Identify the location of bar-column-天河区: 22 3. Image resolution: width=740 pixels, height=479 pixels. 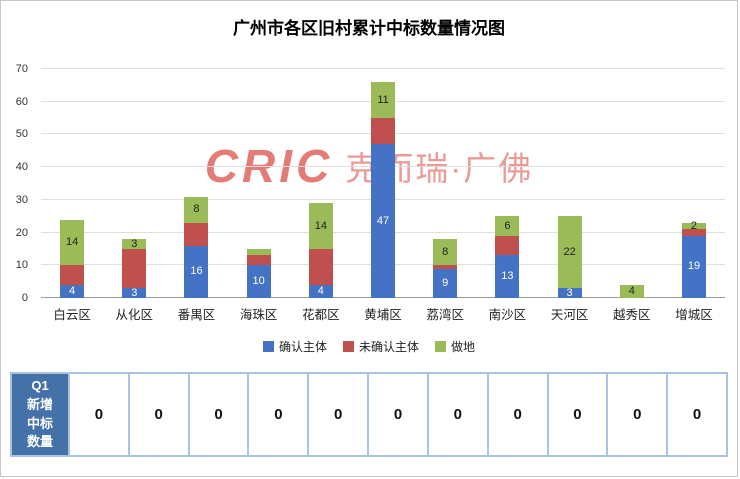
(570, 183).